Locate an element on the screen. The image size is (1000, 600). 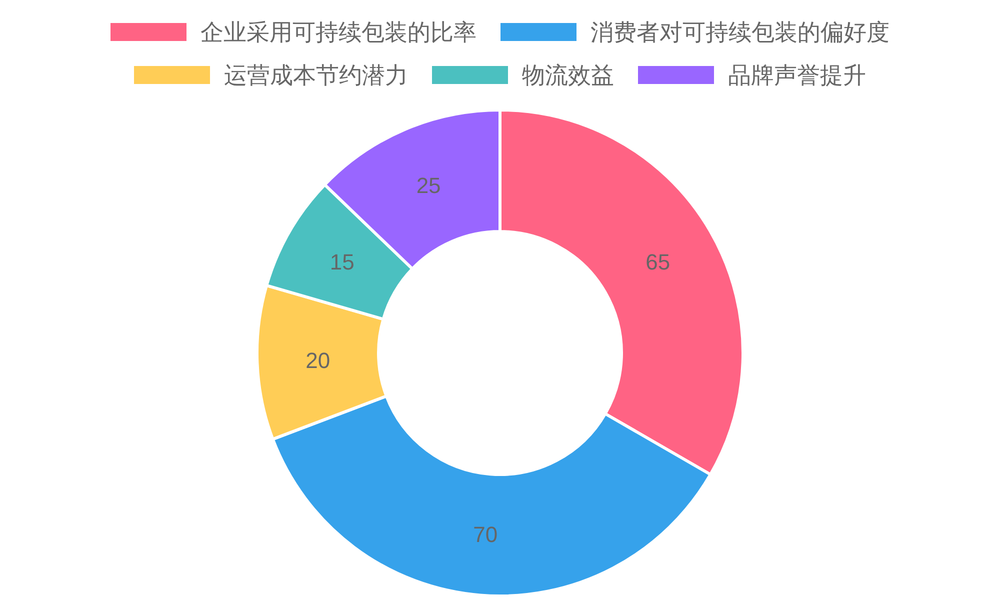
legend-label: 品牌声誉提升 is located at coordinates (797, 75).